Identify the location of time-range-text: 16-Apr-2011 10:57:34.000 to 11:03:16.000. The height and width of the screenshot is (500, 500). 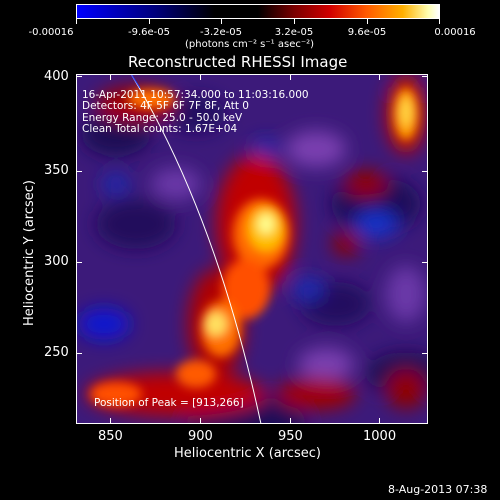
(195, 95).